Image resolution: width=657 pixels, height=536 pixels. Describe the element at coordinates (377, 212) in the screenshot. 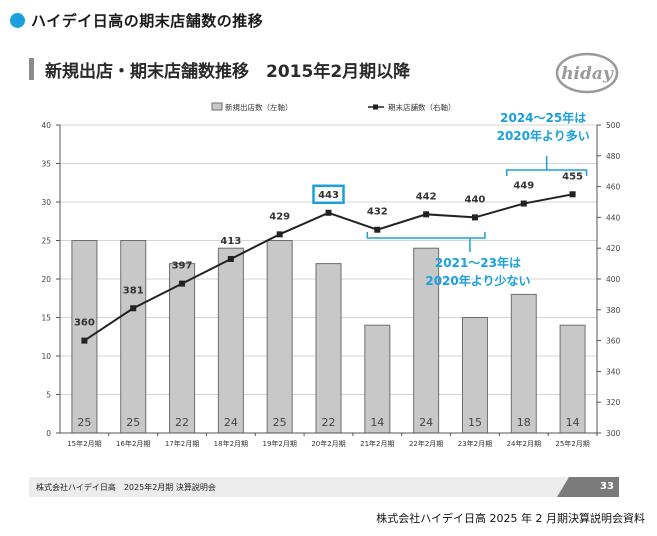

I see `line-value-label: 432` at that location.